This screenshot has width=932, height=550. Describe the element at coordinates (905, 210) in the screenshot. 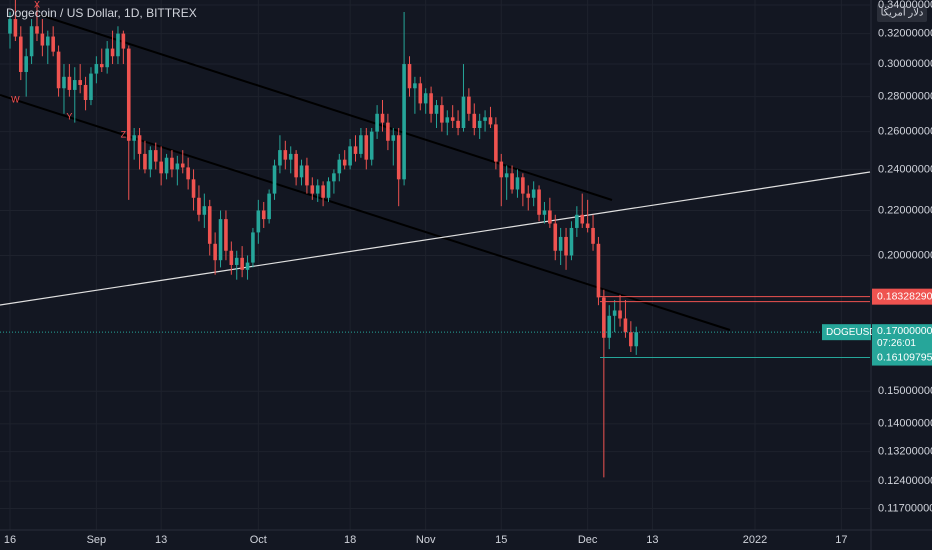

I see `y-tick-label: 0.22000000` at that location.